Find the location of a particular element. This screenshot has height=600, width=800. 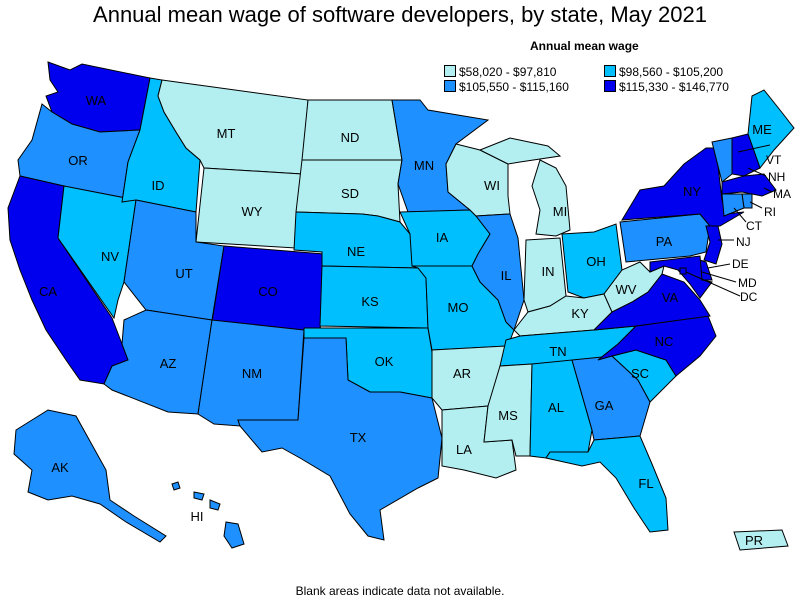

state-wv is located at coordinates (634, 287).